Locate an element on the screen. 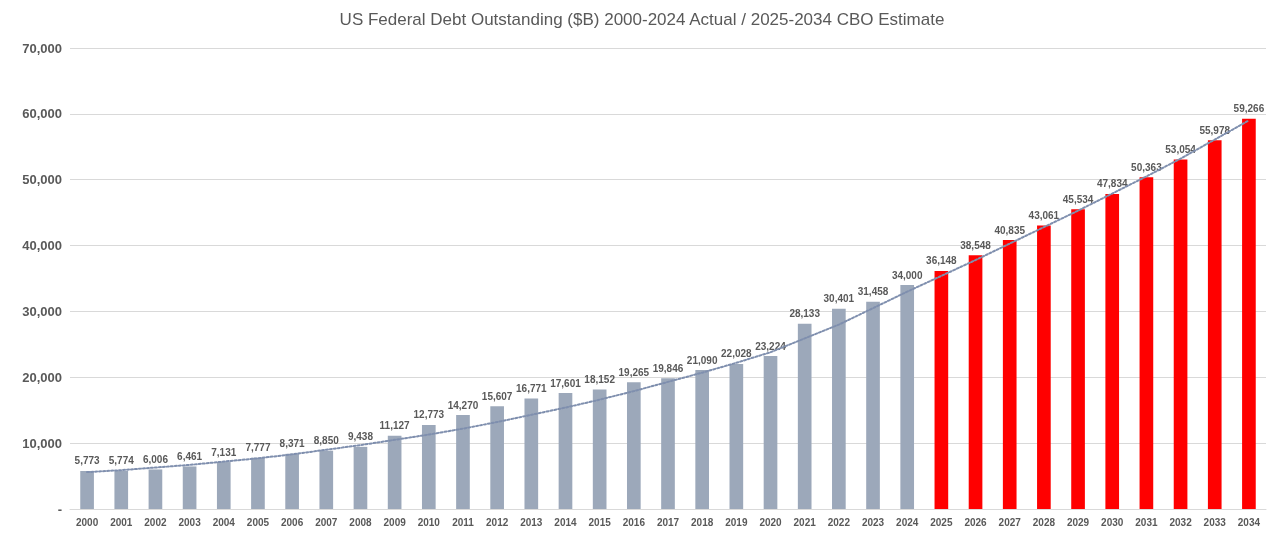 The height and width of the screenshot is (539, 1284). x-tick-label: 2028 is located at coordinates (1044, 522).